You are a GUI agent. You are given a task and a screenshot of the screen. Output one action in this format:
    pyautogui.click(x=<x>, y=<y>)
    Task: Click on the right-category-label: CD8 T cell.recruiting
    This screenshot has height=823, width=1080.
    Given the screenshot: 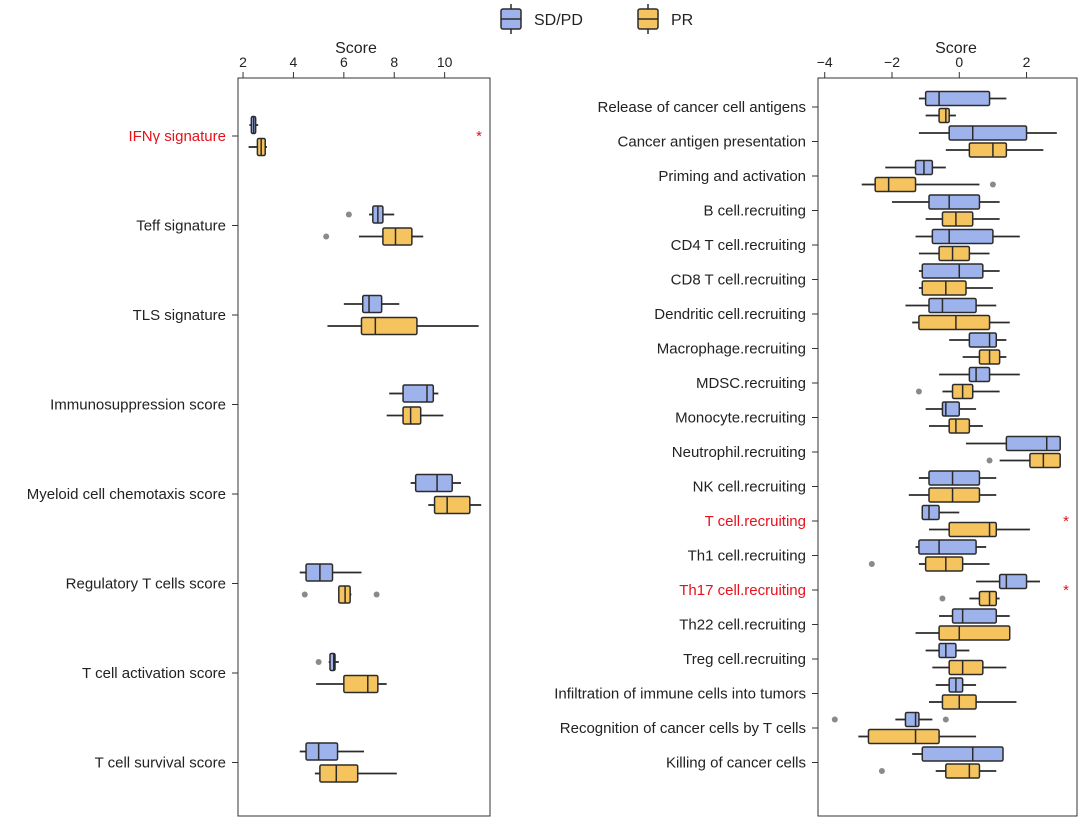 What is the action you would take?
    pyautogui.click(x=738, y=280)
    